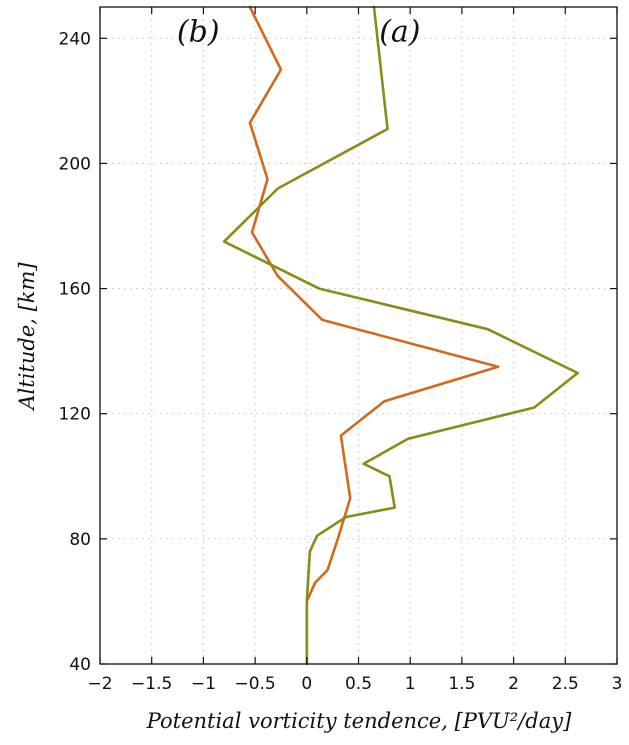  What do you see at coordinates (565, 684) in the screenshot?
I see `x-tick-label: 2.5` at bounding box center [565, 684].